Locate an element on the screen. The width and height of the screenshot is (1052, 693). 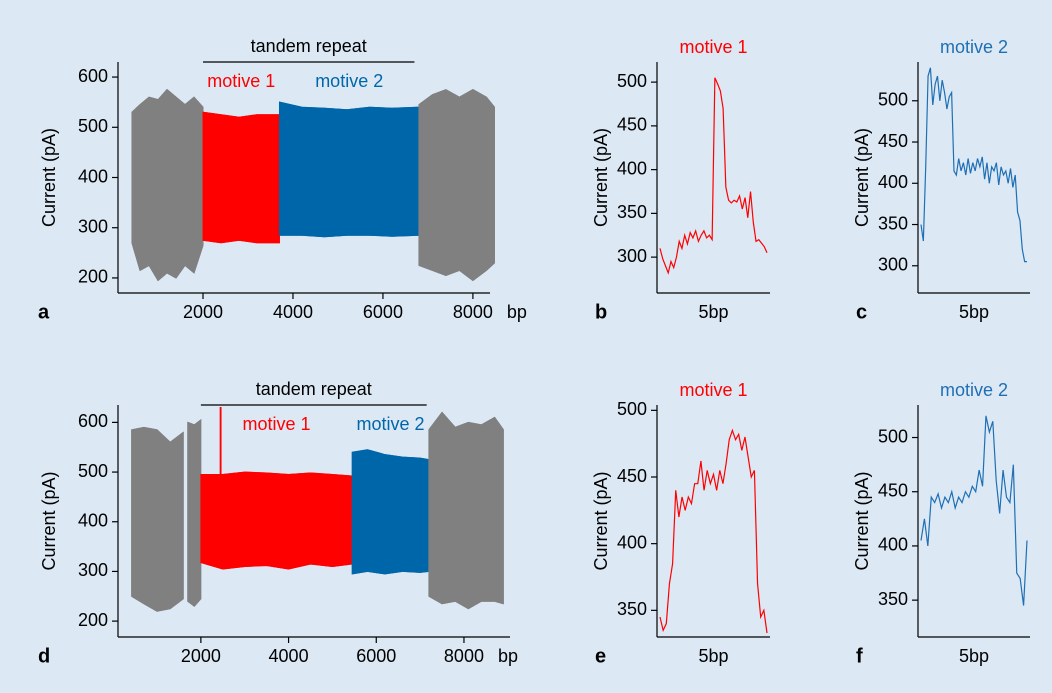
panel-letter: d is located at coordinates (44, 656).